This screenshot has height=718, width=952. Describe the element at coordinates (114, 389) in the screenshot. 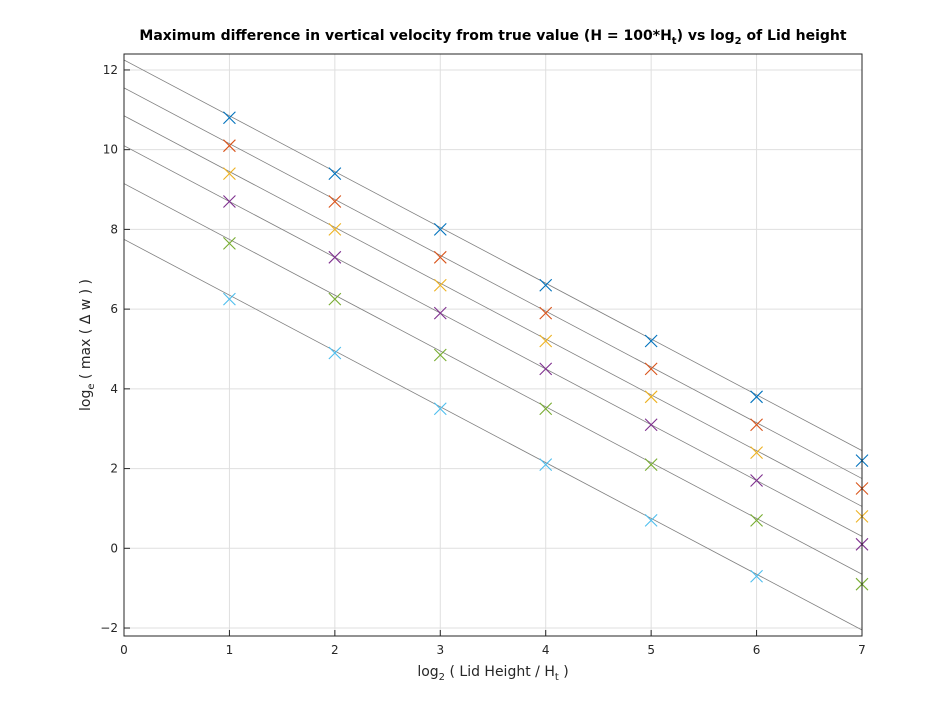

I see `y-tick-label: 4` at that location.